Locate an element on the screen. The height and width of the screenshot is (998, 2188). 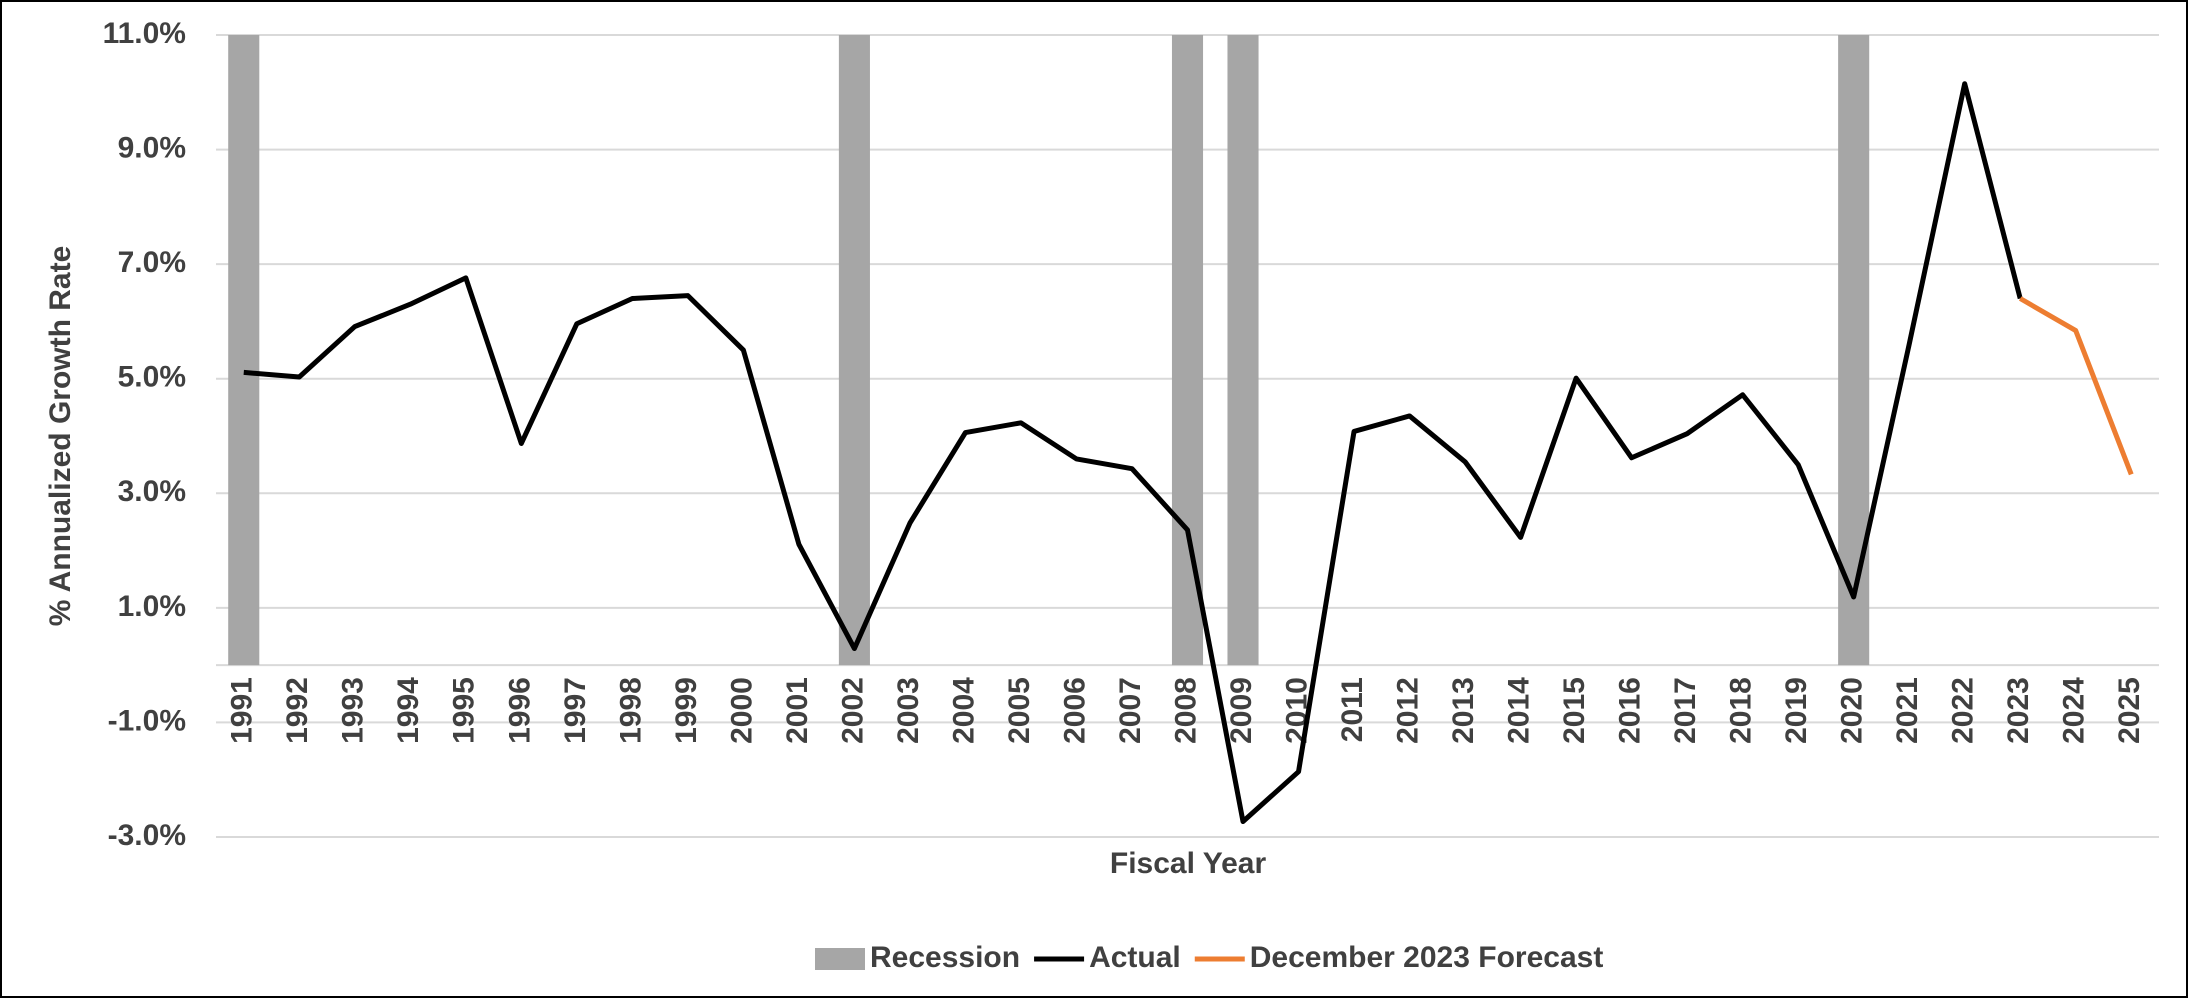
x-tick-label: 2011 is located at coordinates (1352, 709).